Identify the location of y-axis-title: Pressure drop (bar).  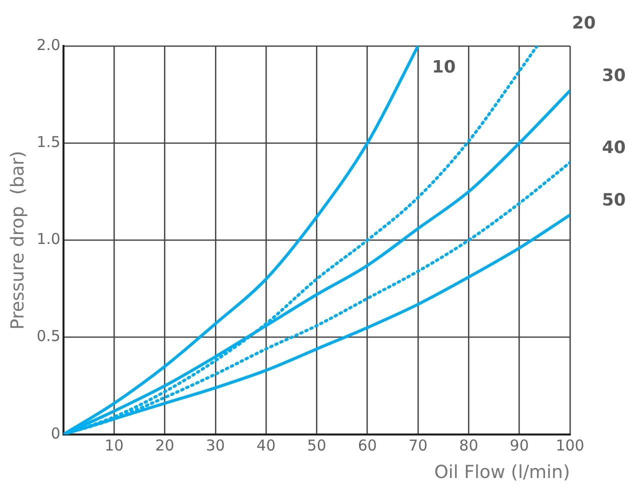
(17, 240).